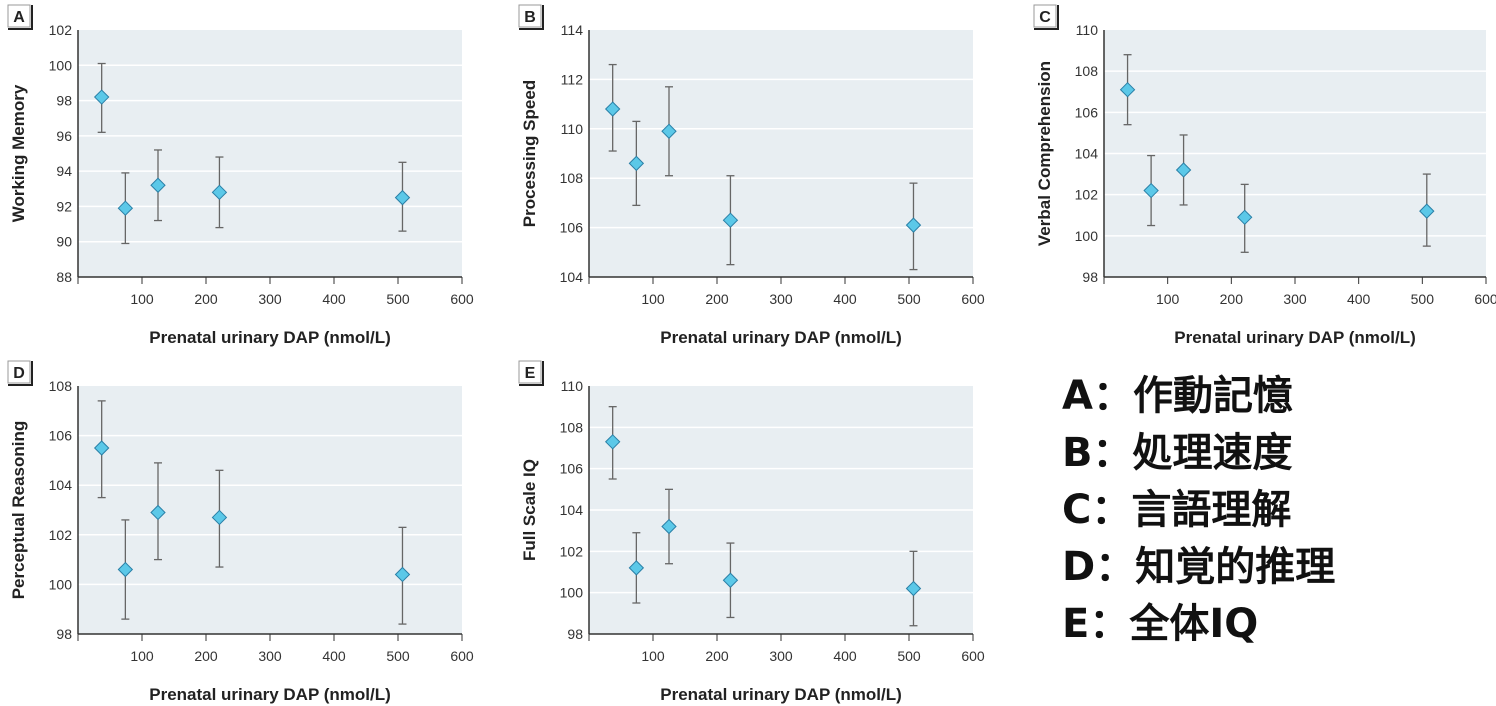 This screenshot has height=706, width=1496. What do you see at coordinates (1160, 624) in the screenshot?
I see `legend-item-e: E：全体IQ` at bounding box center [1160, 624].